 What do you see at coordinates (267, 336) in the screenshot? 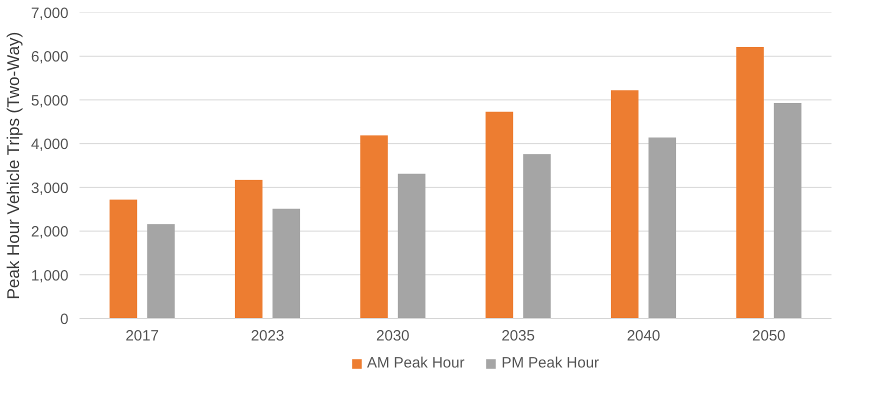
I see `x-tick-label: 2023` at bounding box center [267, 336].